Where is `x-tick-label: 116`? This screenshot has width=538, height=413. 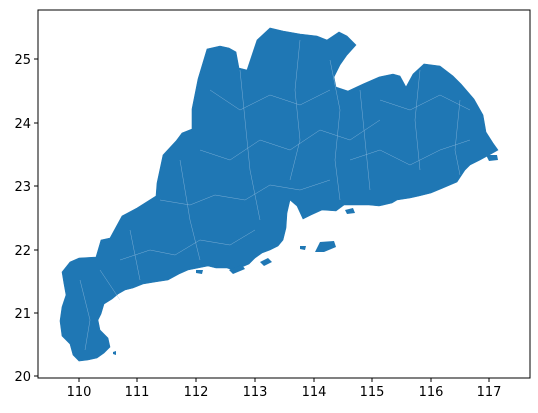
x-tick-label: 116 is located at coordinates (431, 392).